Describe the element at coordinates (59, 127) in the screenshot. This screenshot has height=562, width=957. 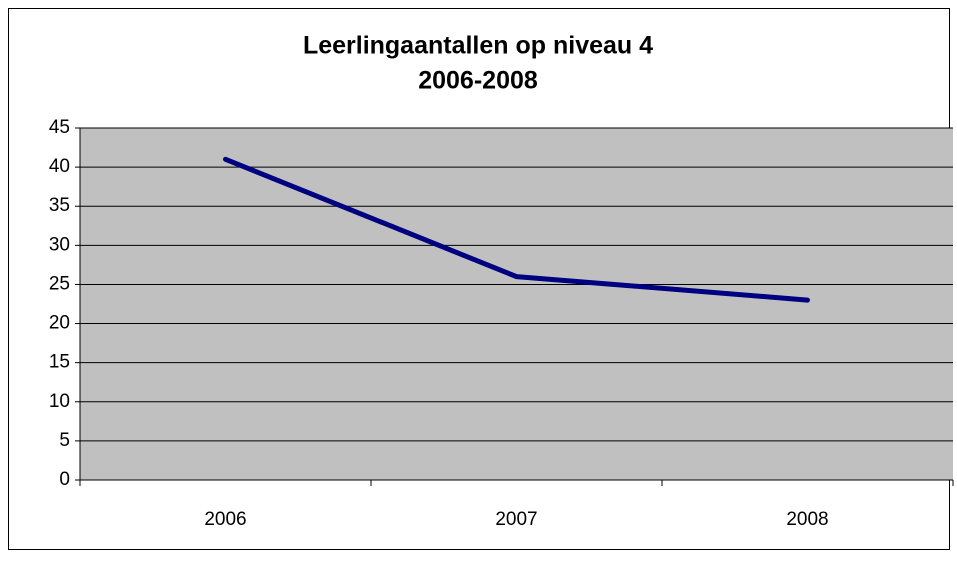
I see `y-tick-label: 45` at that location.